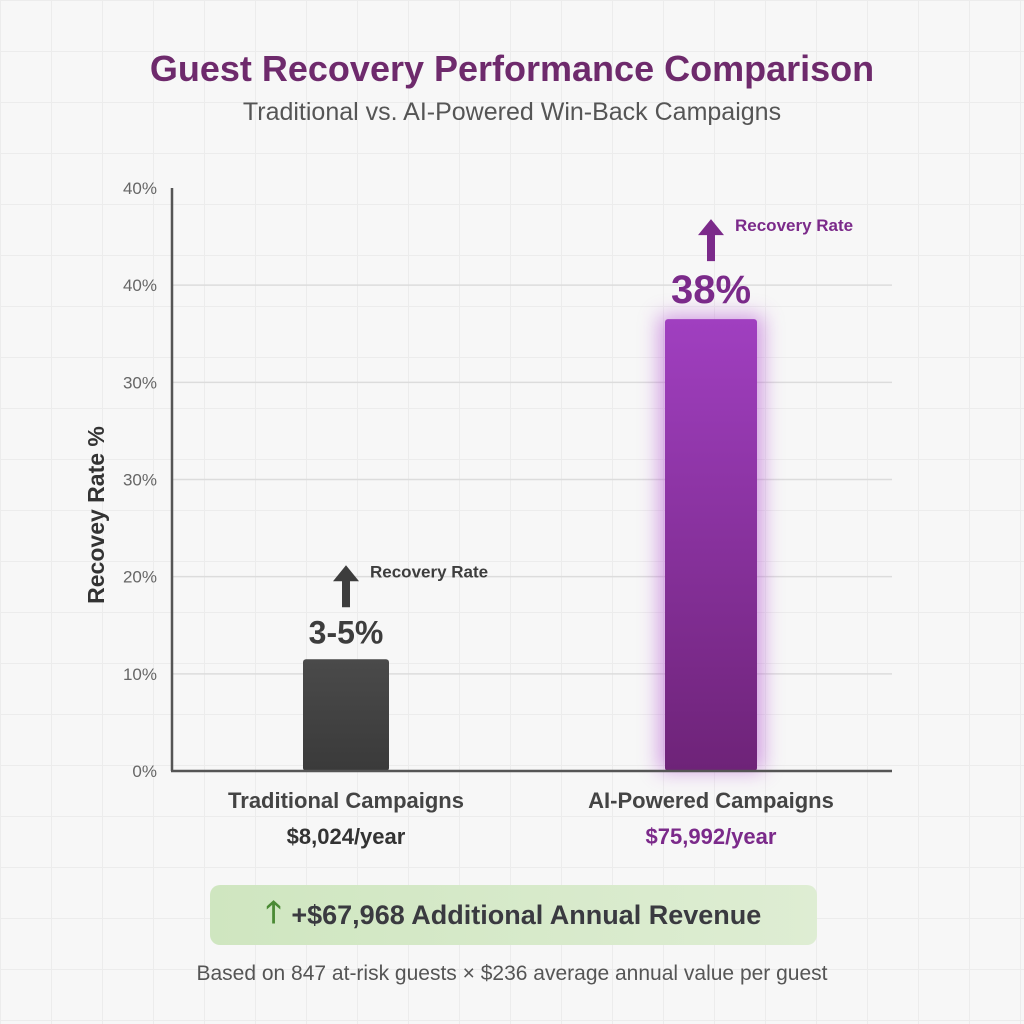 Image resolution: width=1024 pixels, height=1024 pixels. Describe the element at coordinates (96, 515) in the screenshot. I see `y-axis-label: Recovey Rate %` at that location.